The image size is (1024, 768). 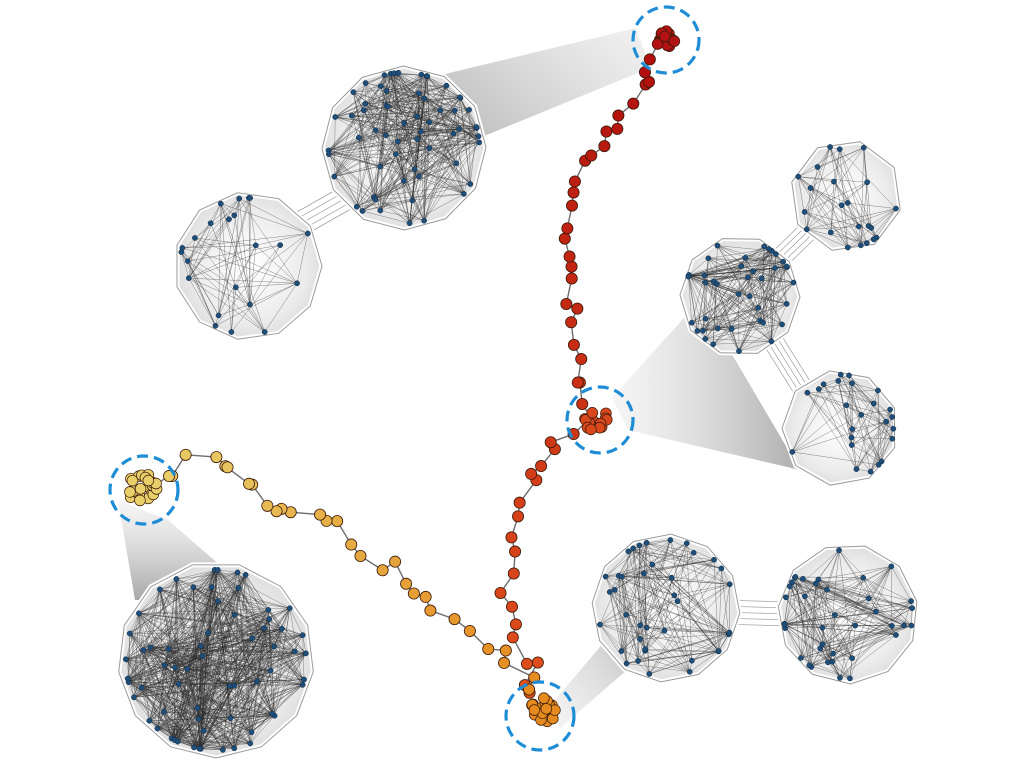 I want to click on module-right-upper-edges, so click(x=847, y=197).